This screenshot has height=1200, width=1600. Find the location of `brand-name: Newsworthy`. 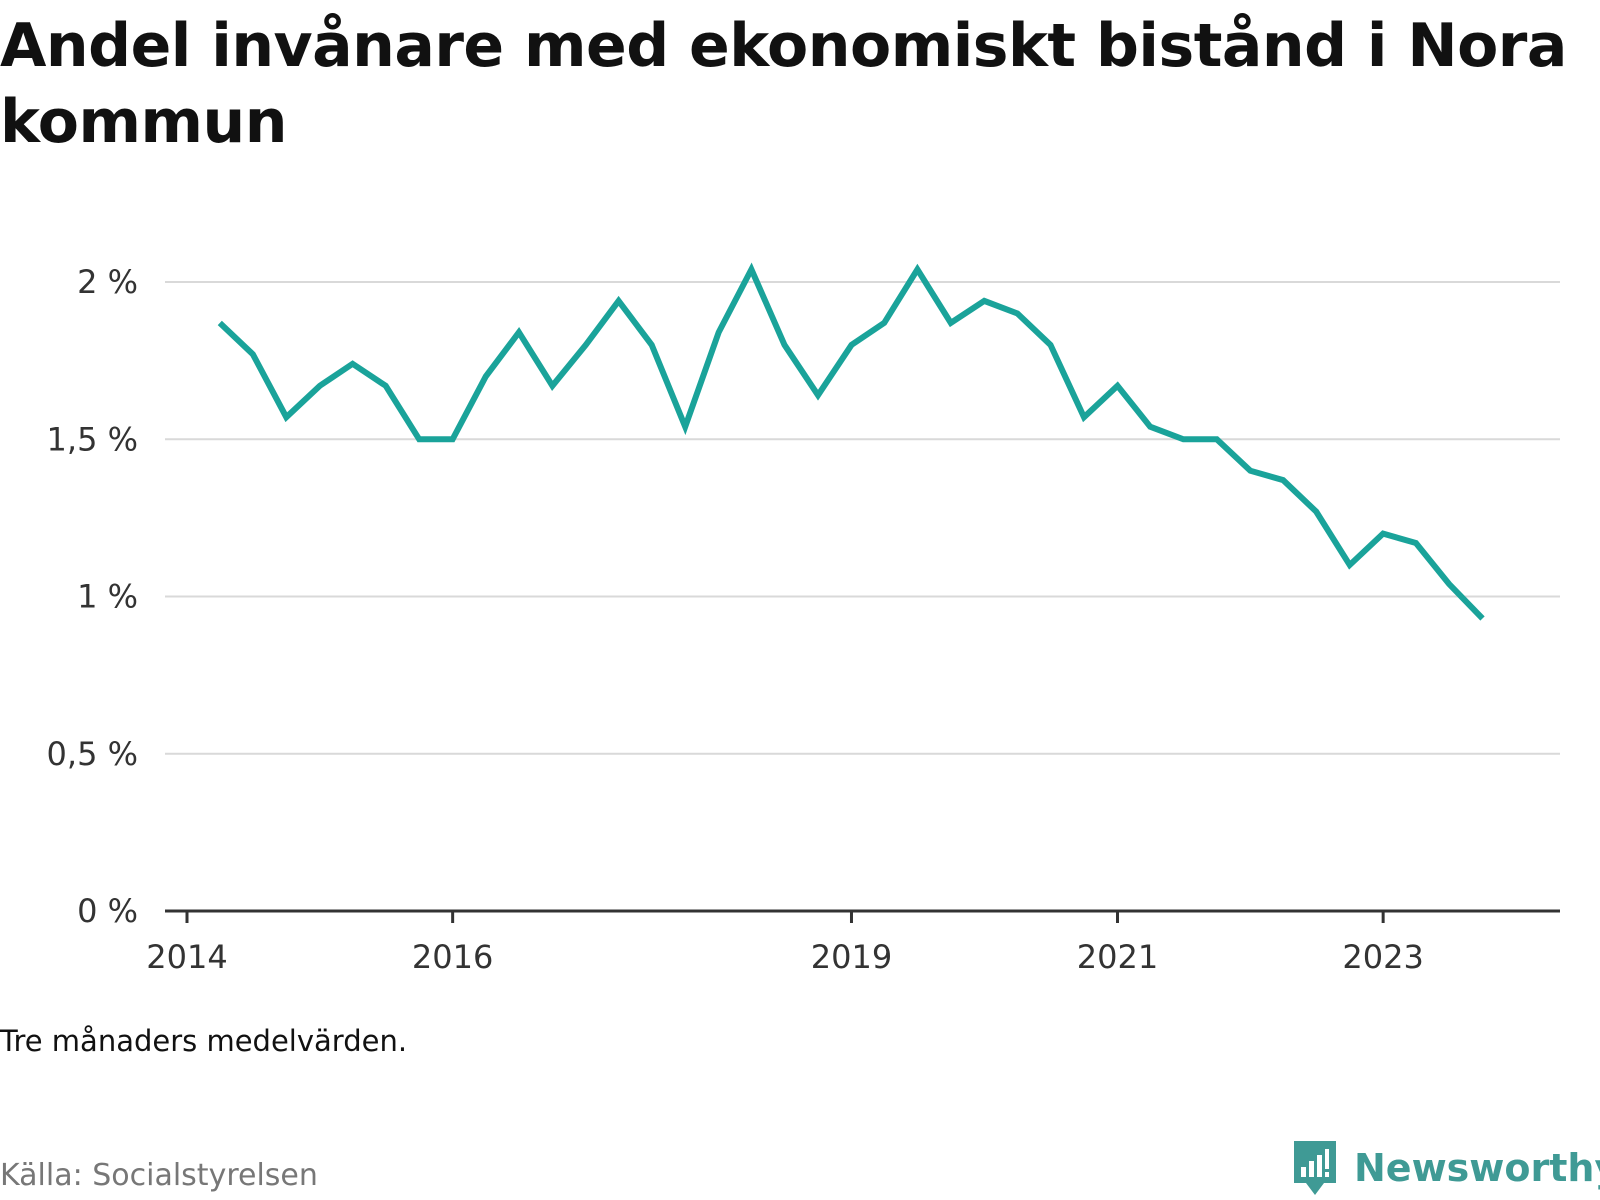

brand-name: Newsworthy is located at coordinates (1477, 1168).